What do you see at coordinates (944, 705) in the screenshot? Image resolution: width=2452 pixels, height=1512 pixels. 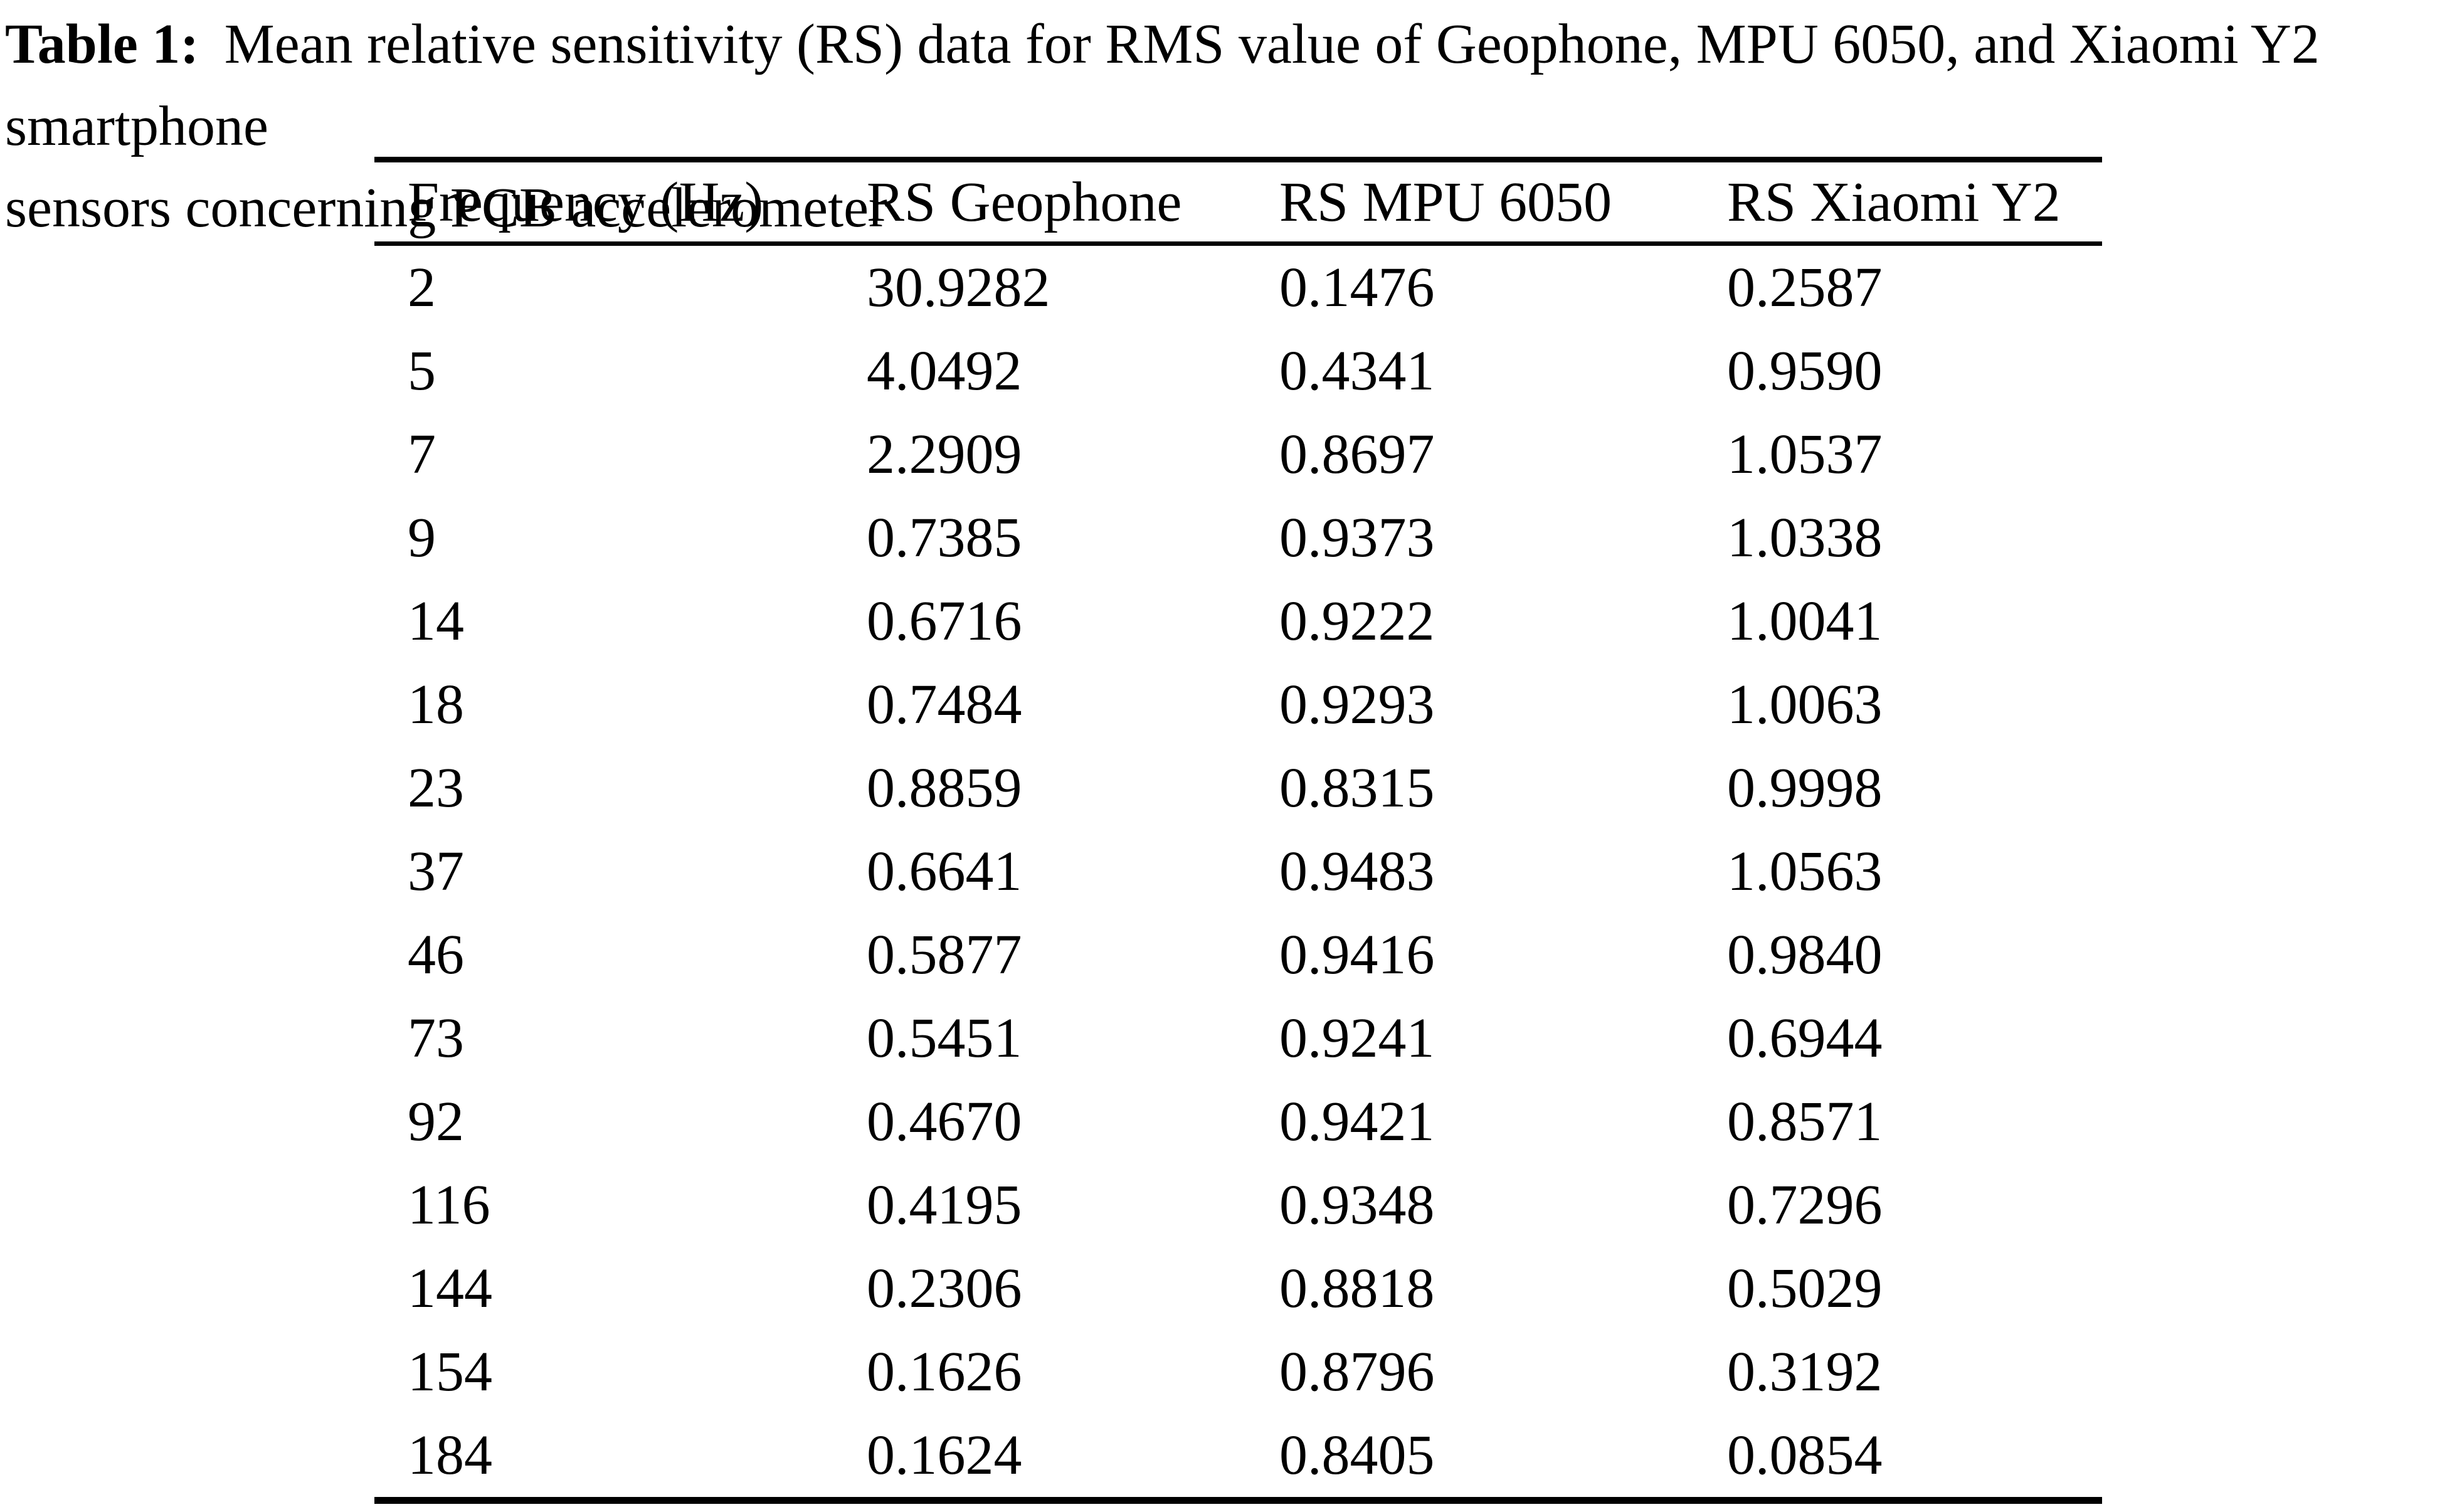 I see `cell-rs-geophone: 0.7484` at bounding box center [944, 705].